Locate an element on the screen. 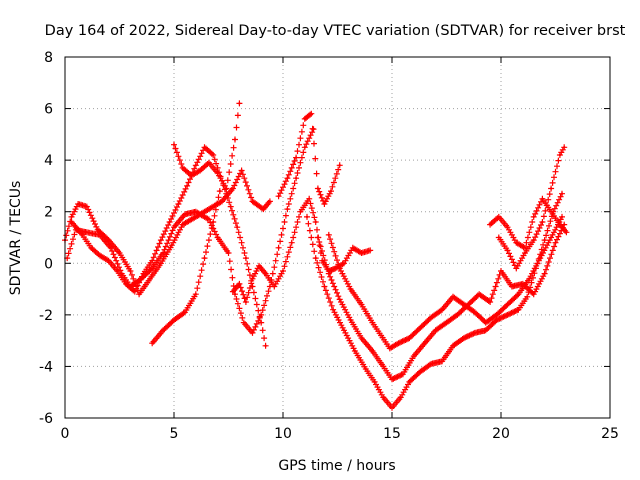 This screenshot has height=480, width=640. x-tick-label: 5 is located at coordinates (174, 434).